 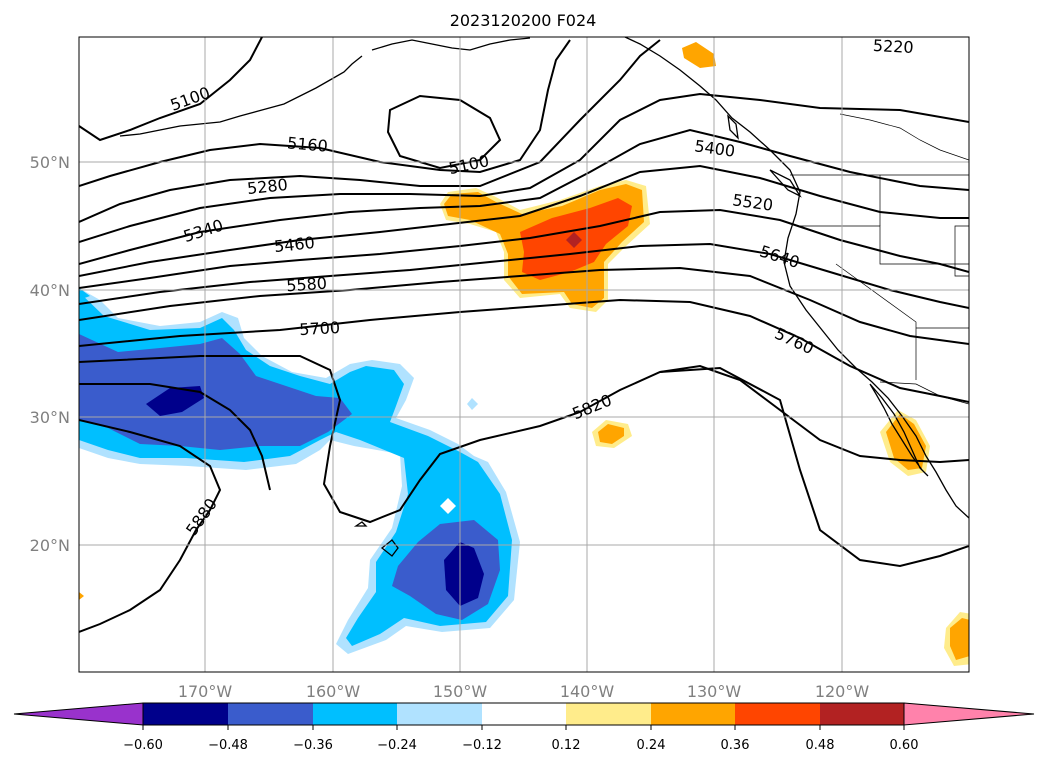 I want to click on neg-max-region, so click(x=175, y=401).